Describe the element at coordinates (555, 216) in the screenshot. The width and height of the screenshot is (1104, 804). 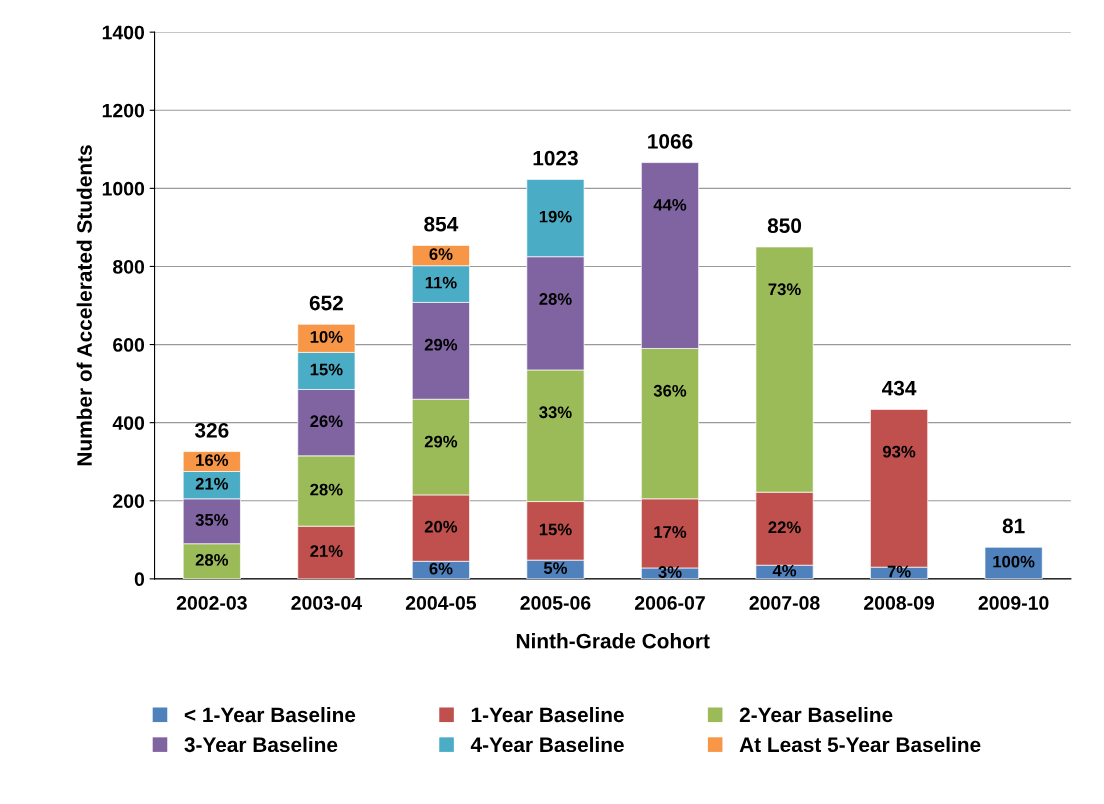
I see `annotation: 19%` at that location.